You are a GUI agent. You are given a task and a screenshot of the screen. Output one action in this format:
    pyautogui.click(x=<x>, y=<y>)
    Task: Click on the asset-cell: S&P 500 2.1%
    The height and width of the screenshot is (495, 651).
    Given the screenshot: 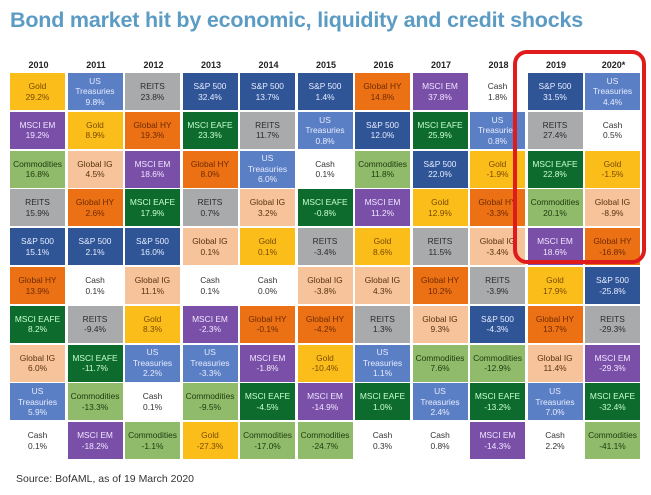 What is the action you would take?
    pyautogui.click(x=95, y=247)
    